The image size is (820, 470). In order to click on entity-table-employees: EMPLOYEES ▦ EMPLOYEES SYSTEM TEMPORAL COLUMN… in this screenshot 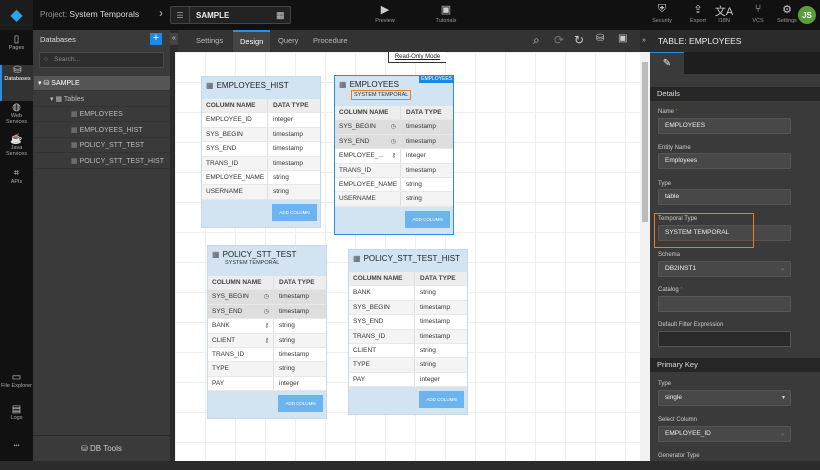, I will do `click(394, 155)`.